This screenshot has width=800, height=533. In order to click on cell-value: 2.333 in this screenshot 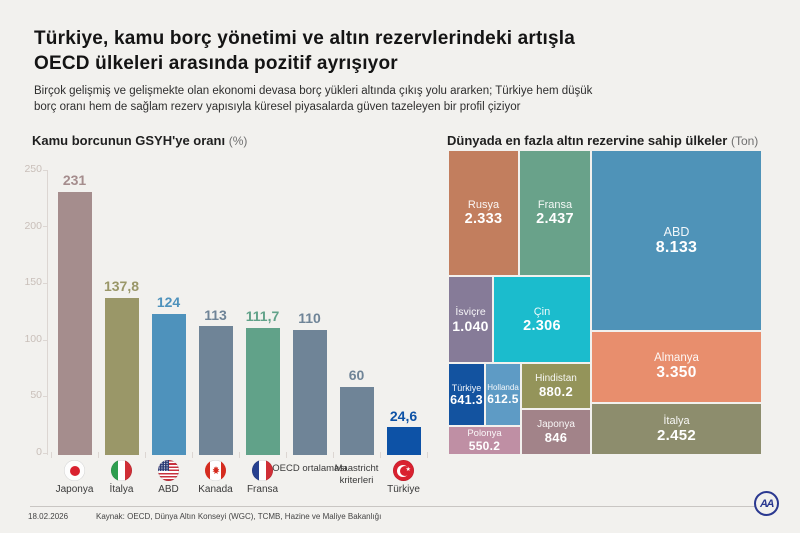, I will do `click(483, 219)`.